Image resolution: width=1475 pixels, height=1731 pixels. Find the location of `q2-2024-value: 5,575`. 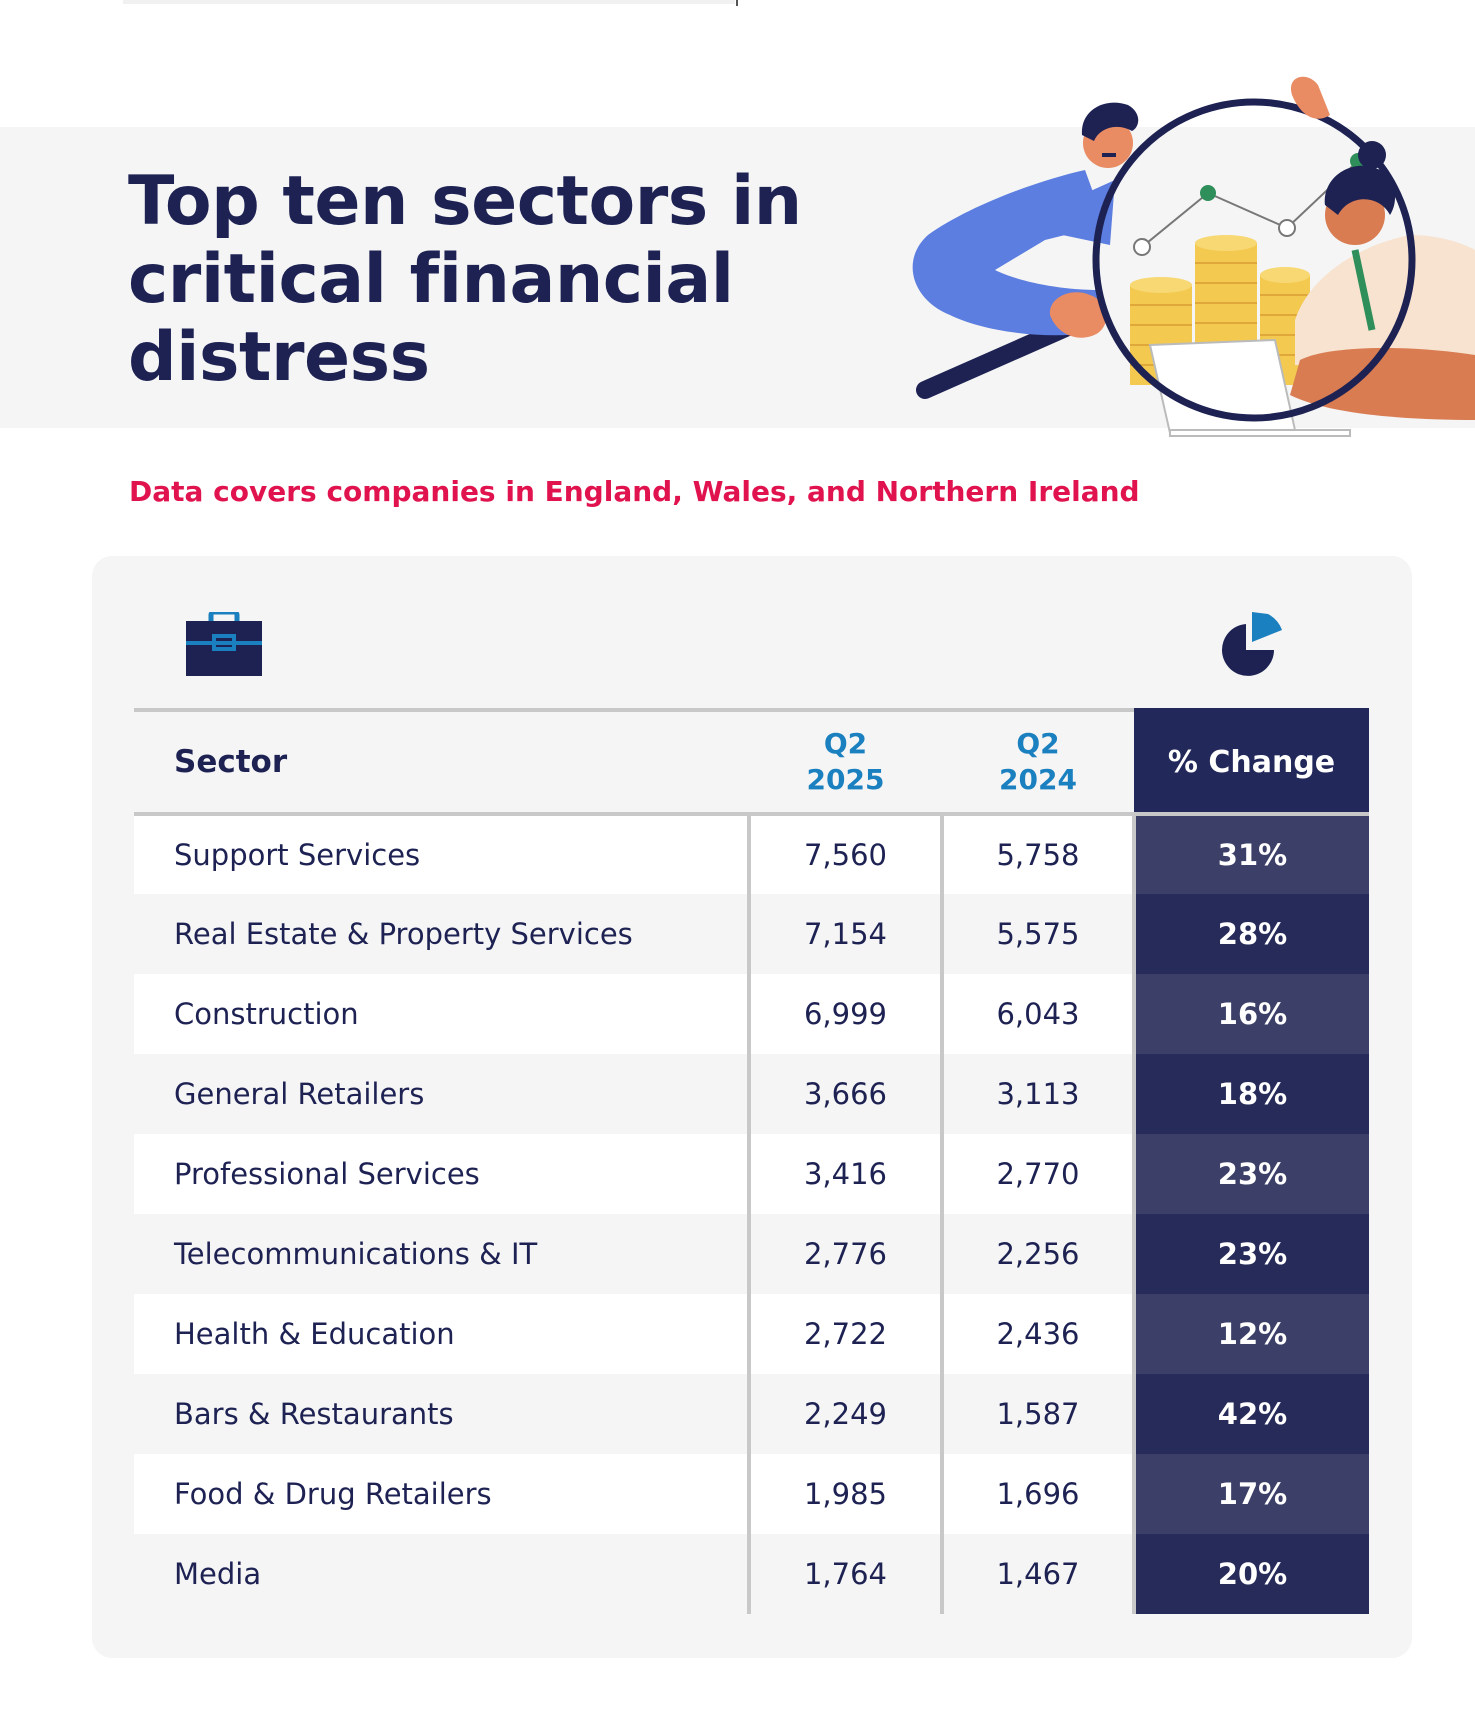

q2-2024-value: 5,575 is located at coordinates (1037, 934).